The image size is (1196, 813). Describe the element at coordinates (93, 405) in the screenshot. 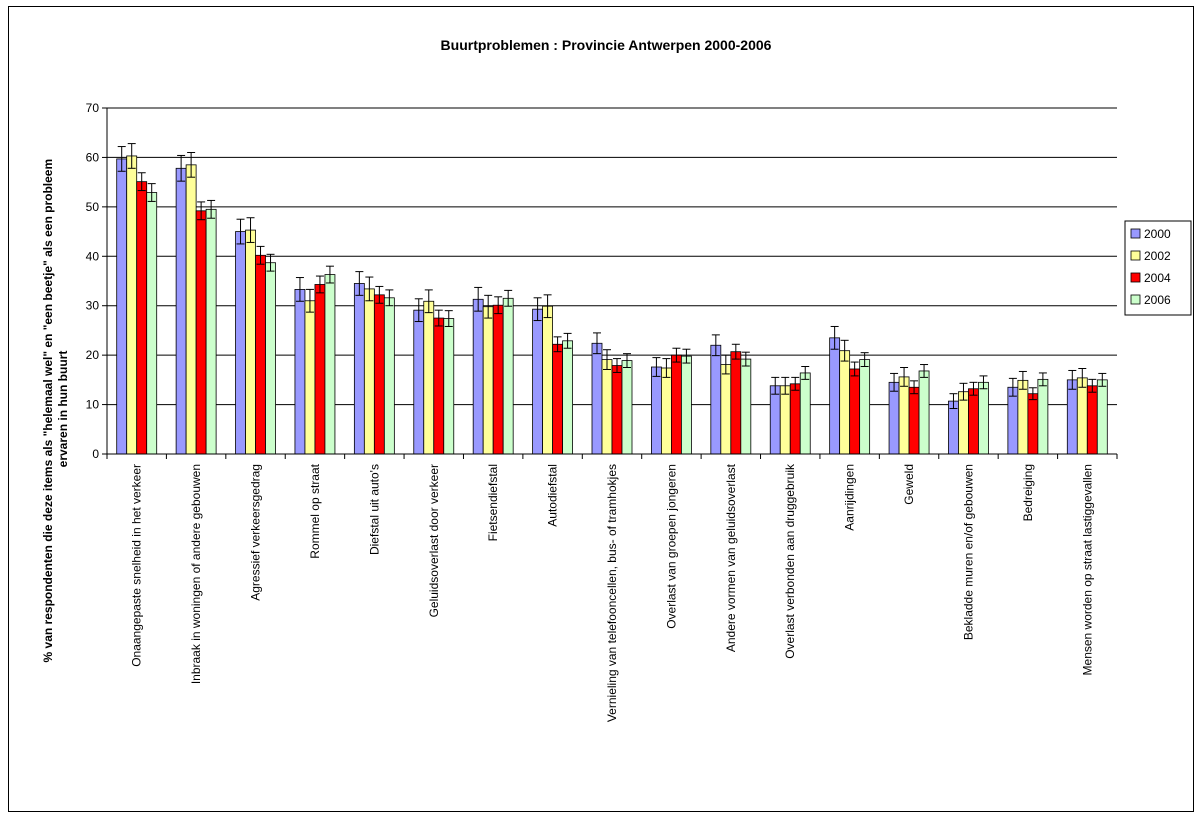

I see `y-tick-label: 10` at that location.